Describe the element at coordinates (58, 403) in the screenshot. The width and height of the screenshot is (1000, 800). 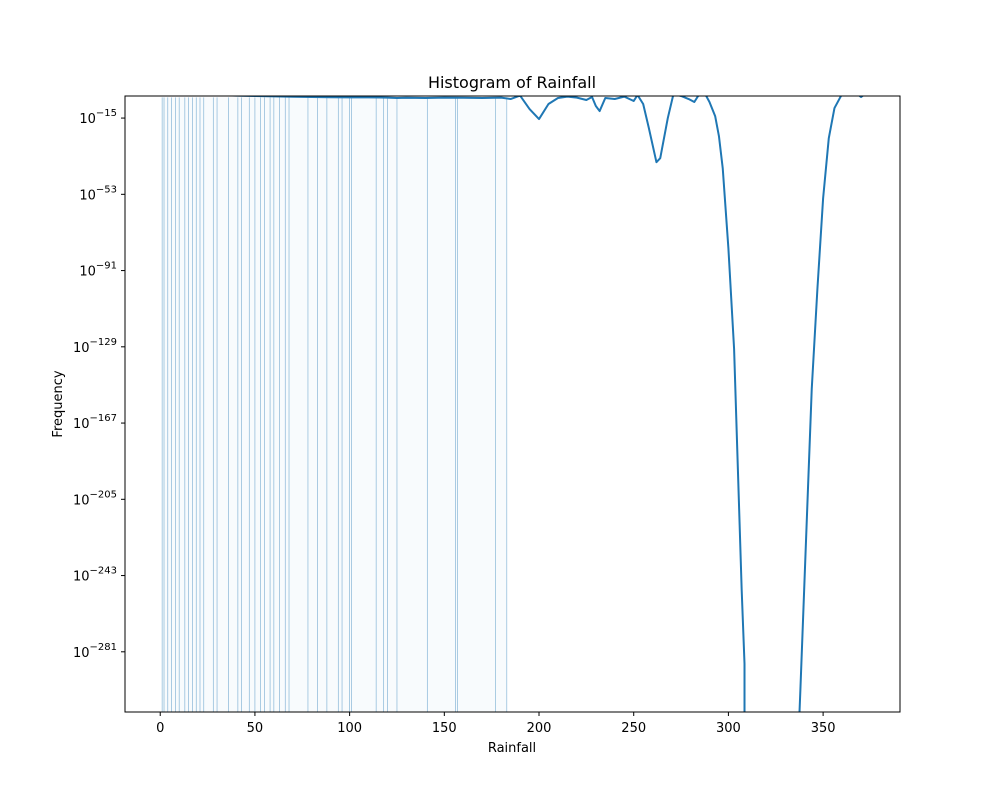
I see `y-axis-label: Frequency` at that location.